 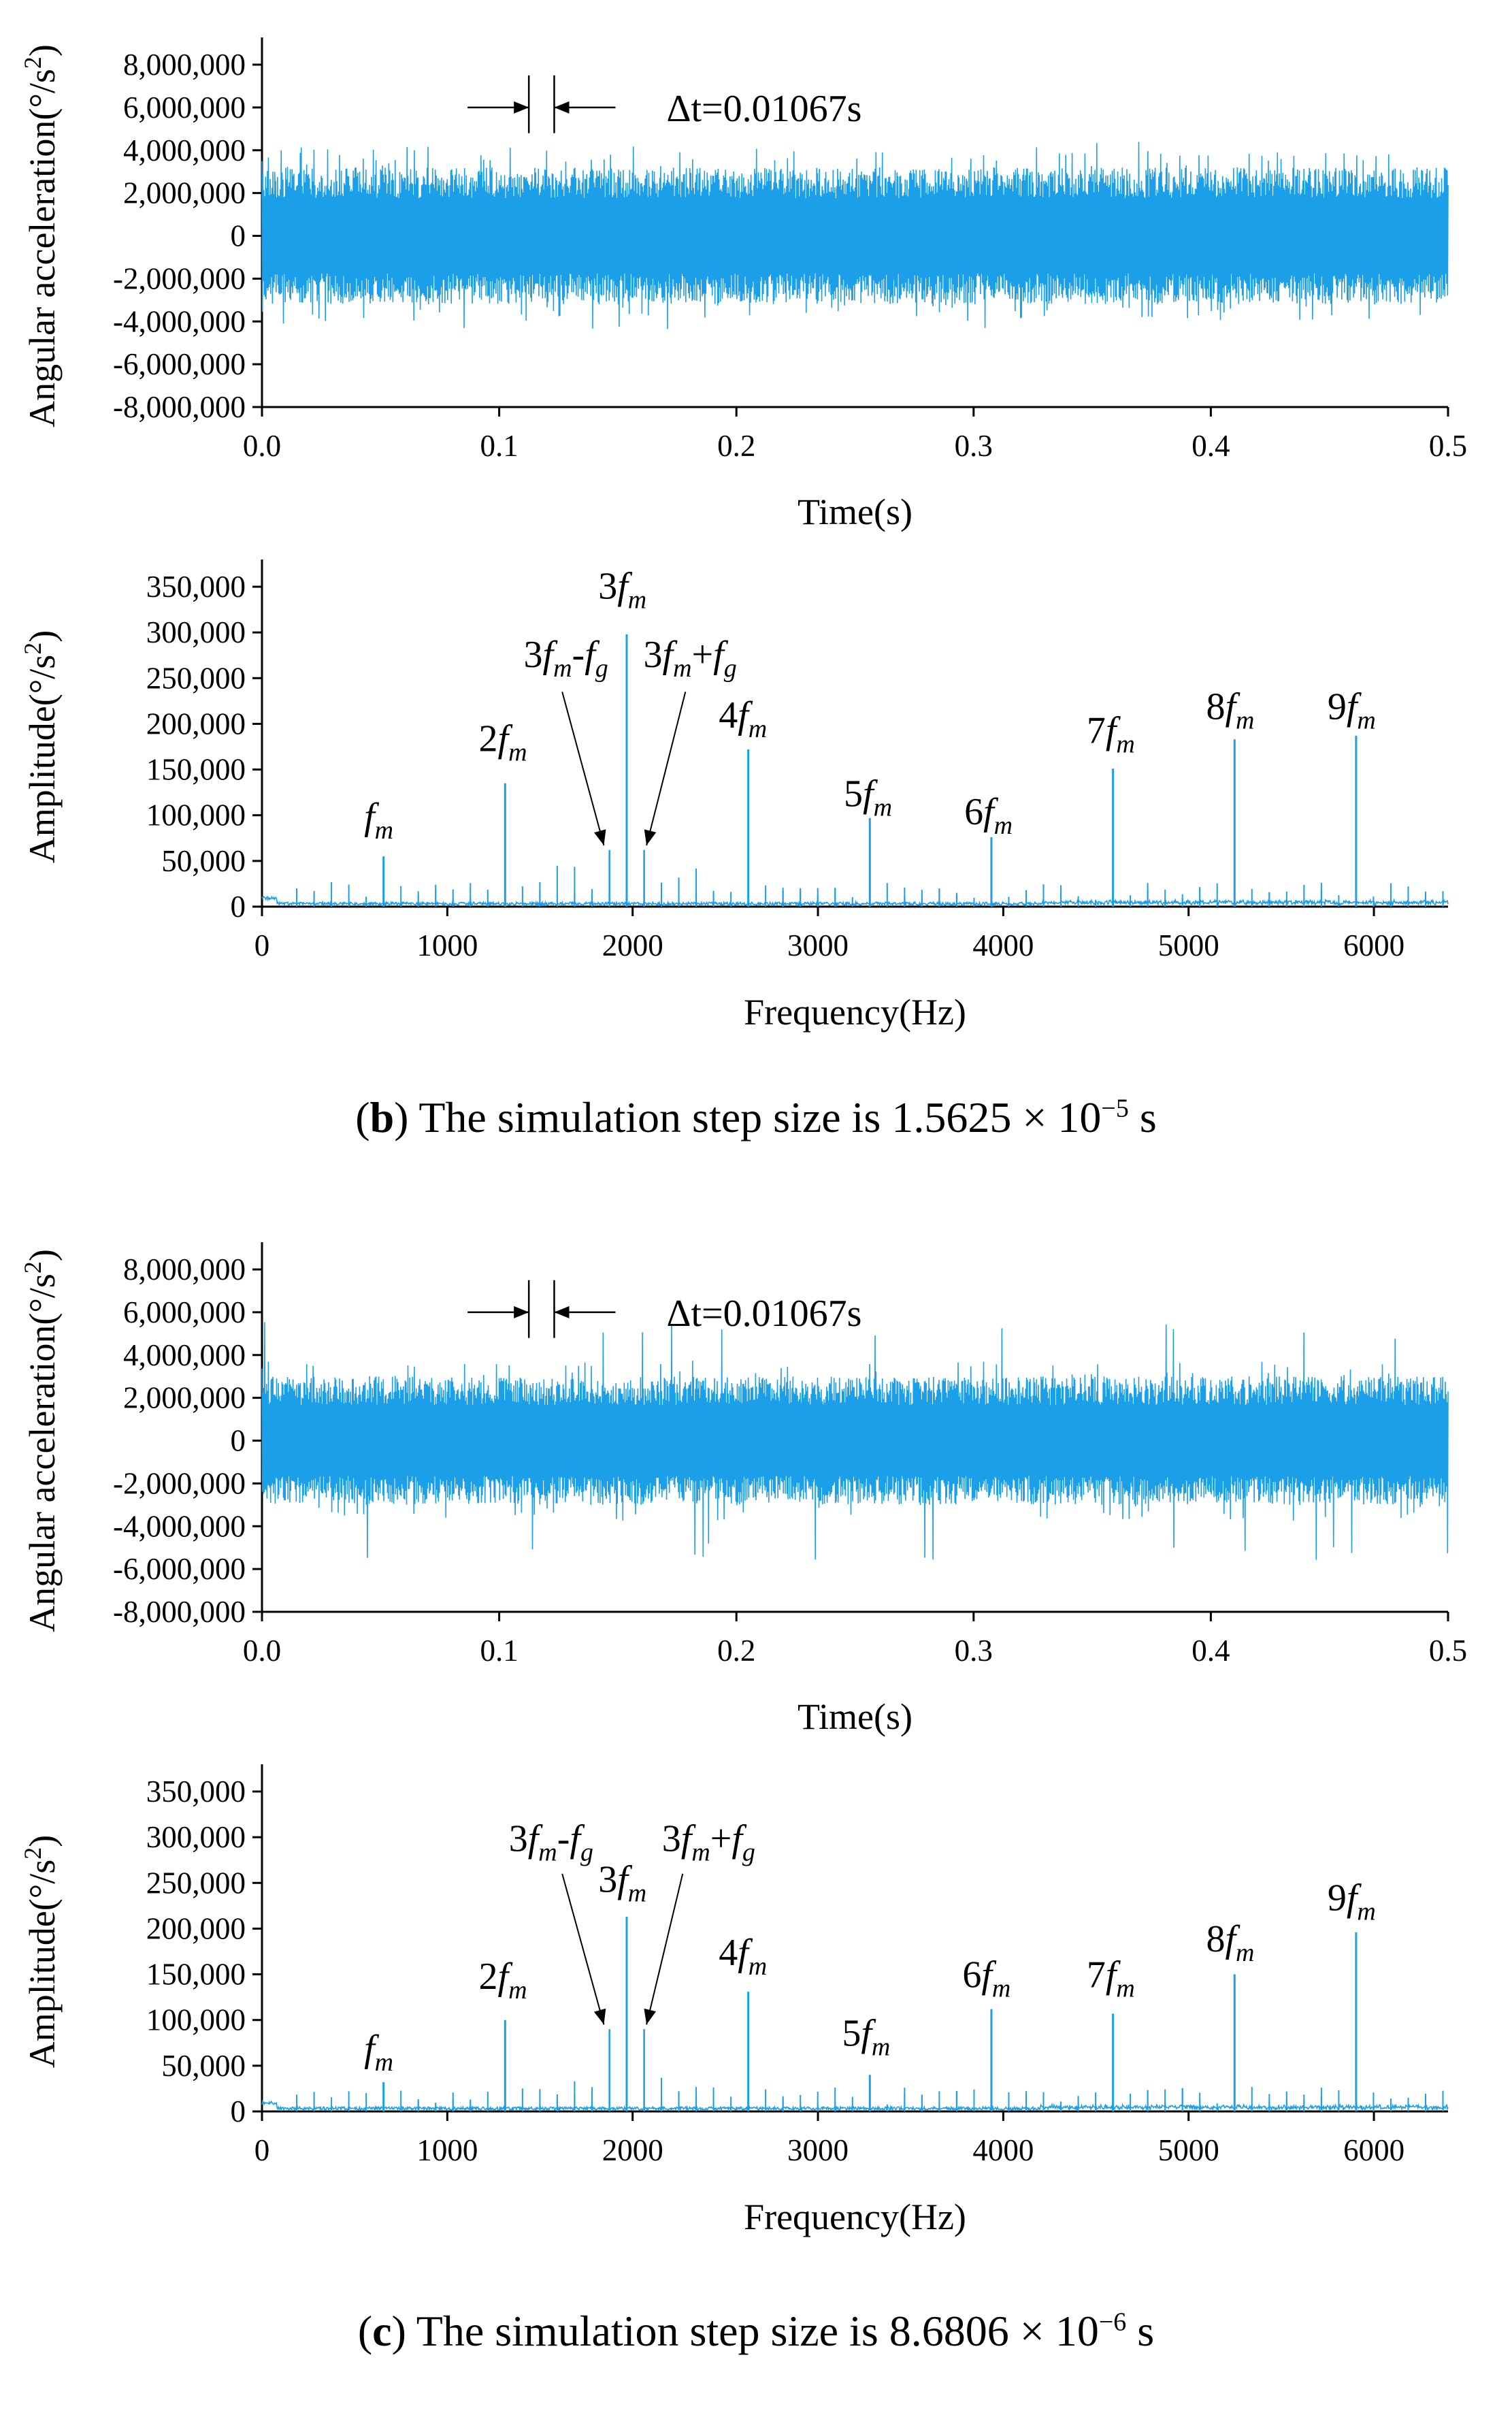 I want to click on c-time-xtick-label: 0.0, so click(x=262, y=1651).